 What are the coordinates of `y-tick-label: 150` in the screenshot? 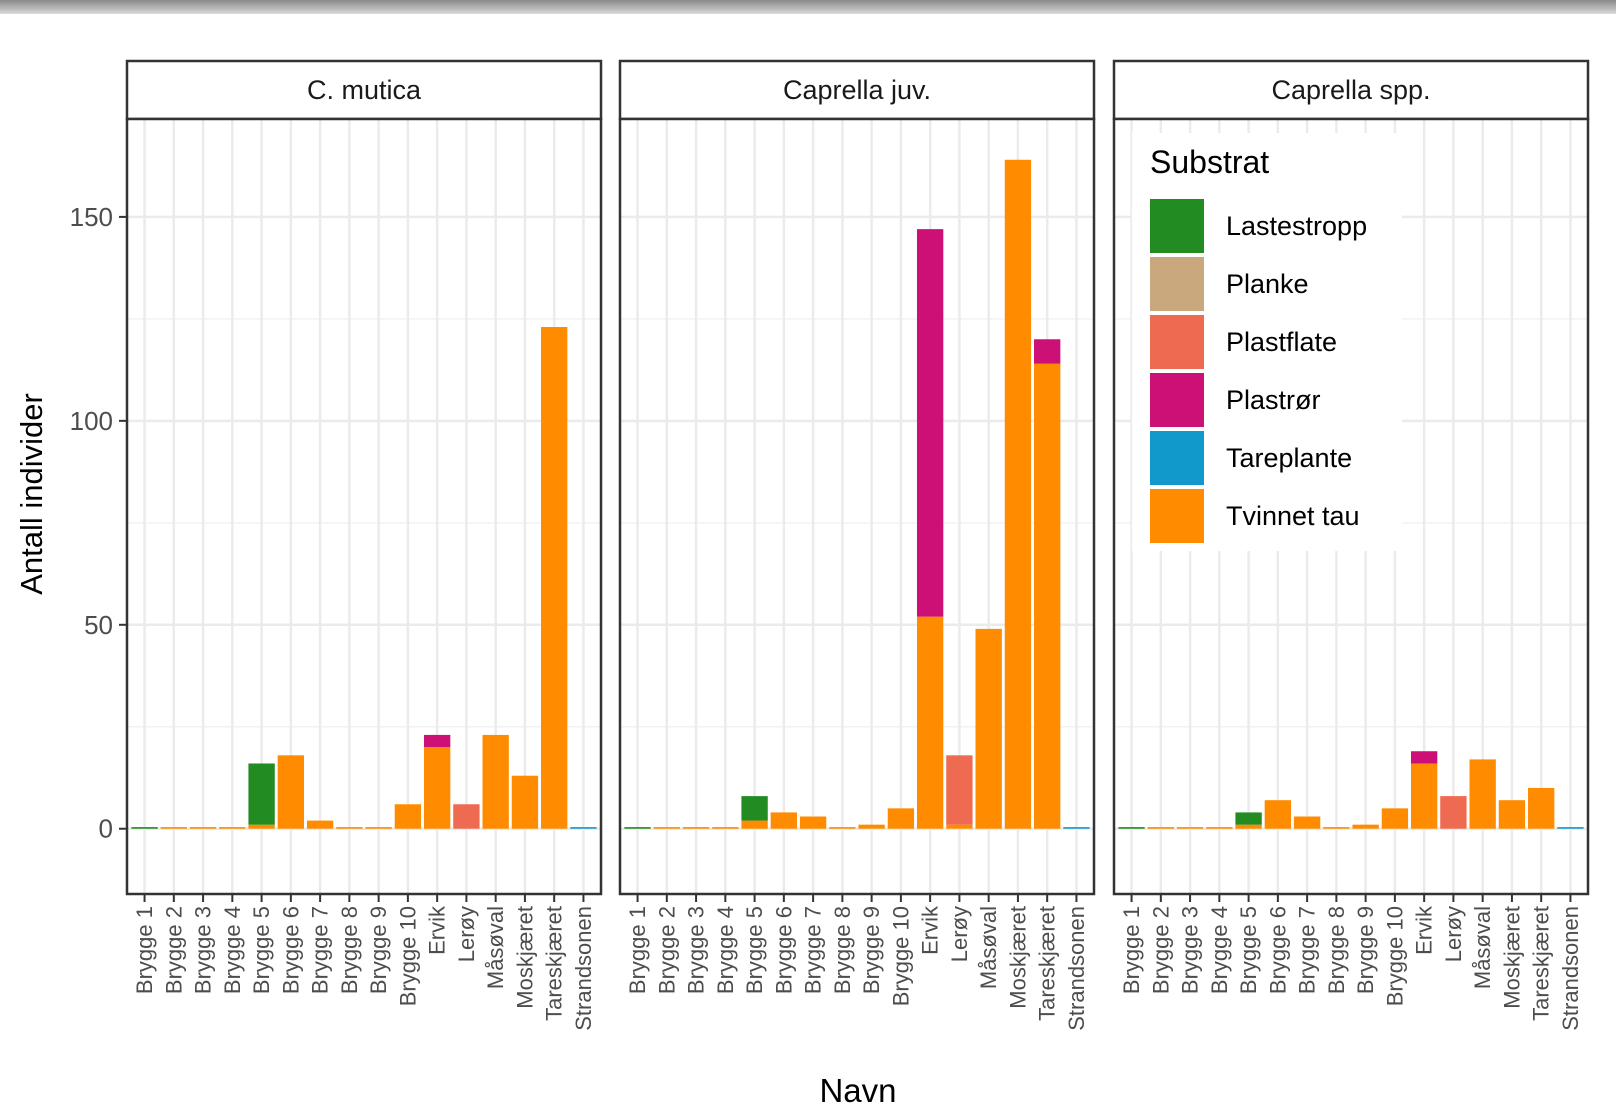 It's located at (91, 217).